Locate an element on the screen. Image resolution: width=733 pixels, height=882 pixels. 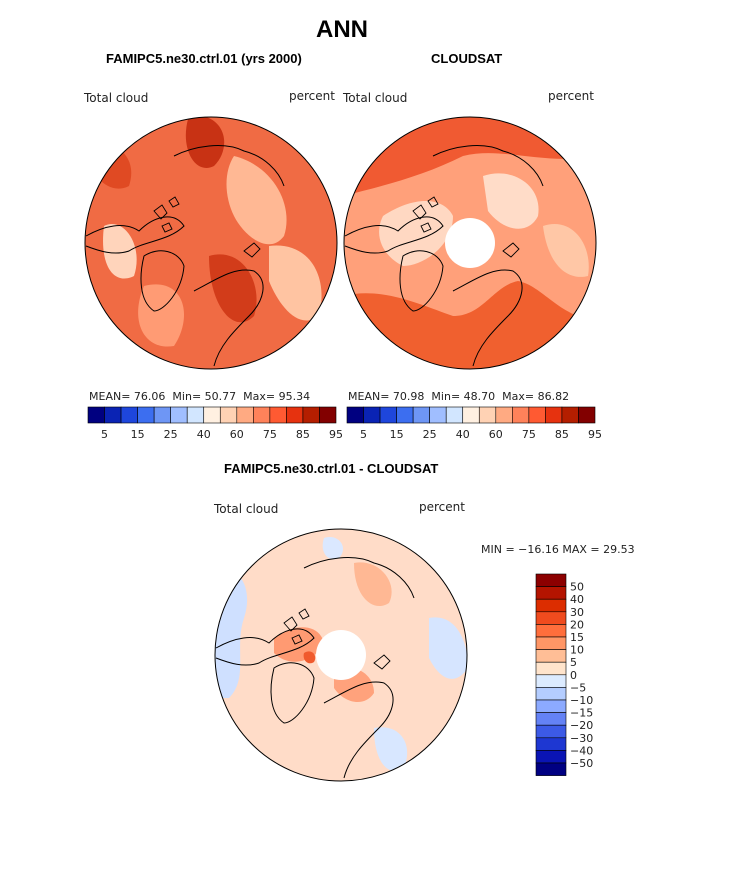
diff-colorbar-tick-label: −15 is located at coordinates (581, 713).